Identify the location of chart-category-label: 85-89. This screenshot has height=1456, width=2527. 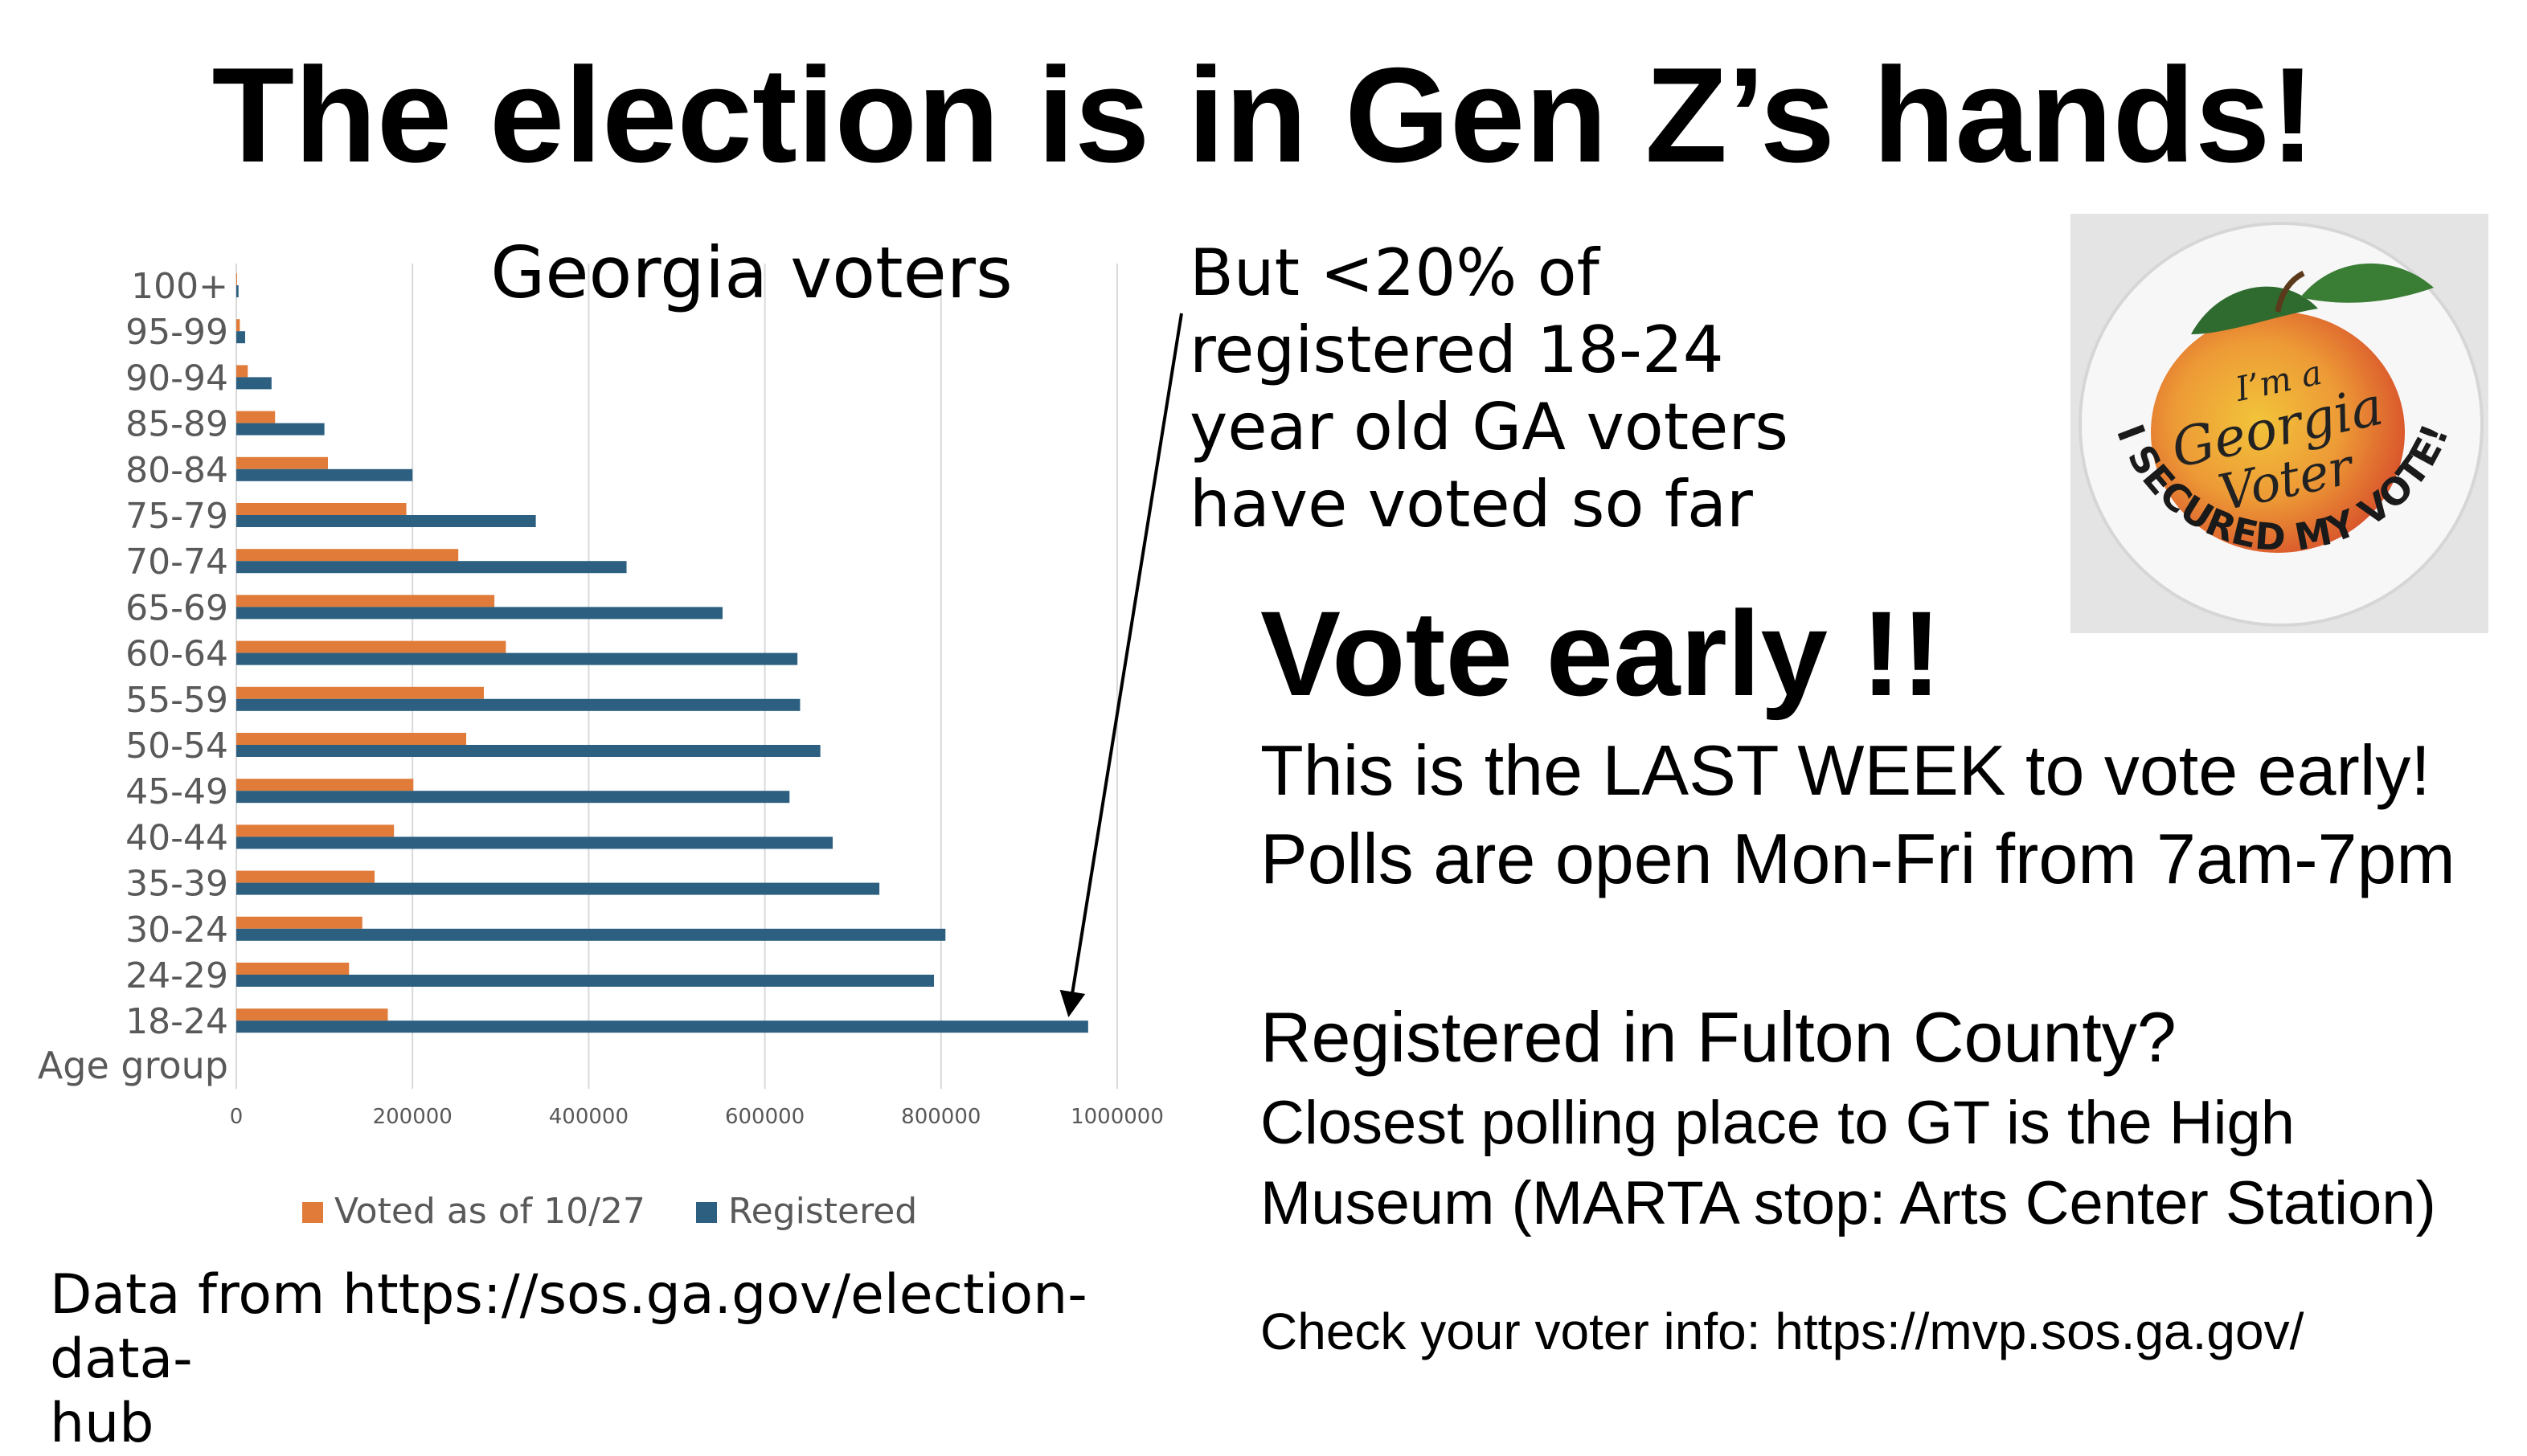
(177, 425).